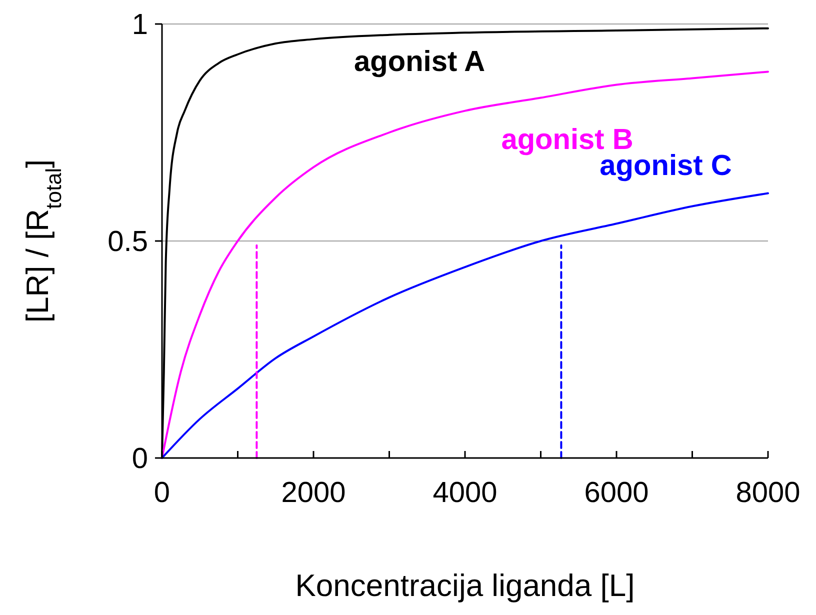 The height and width of the screenshot is (615, 816). What do you see at coordinates (420, 62) in the screenshot?
I see `series-label: agonist A` at bounding box center [420, 62].